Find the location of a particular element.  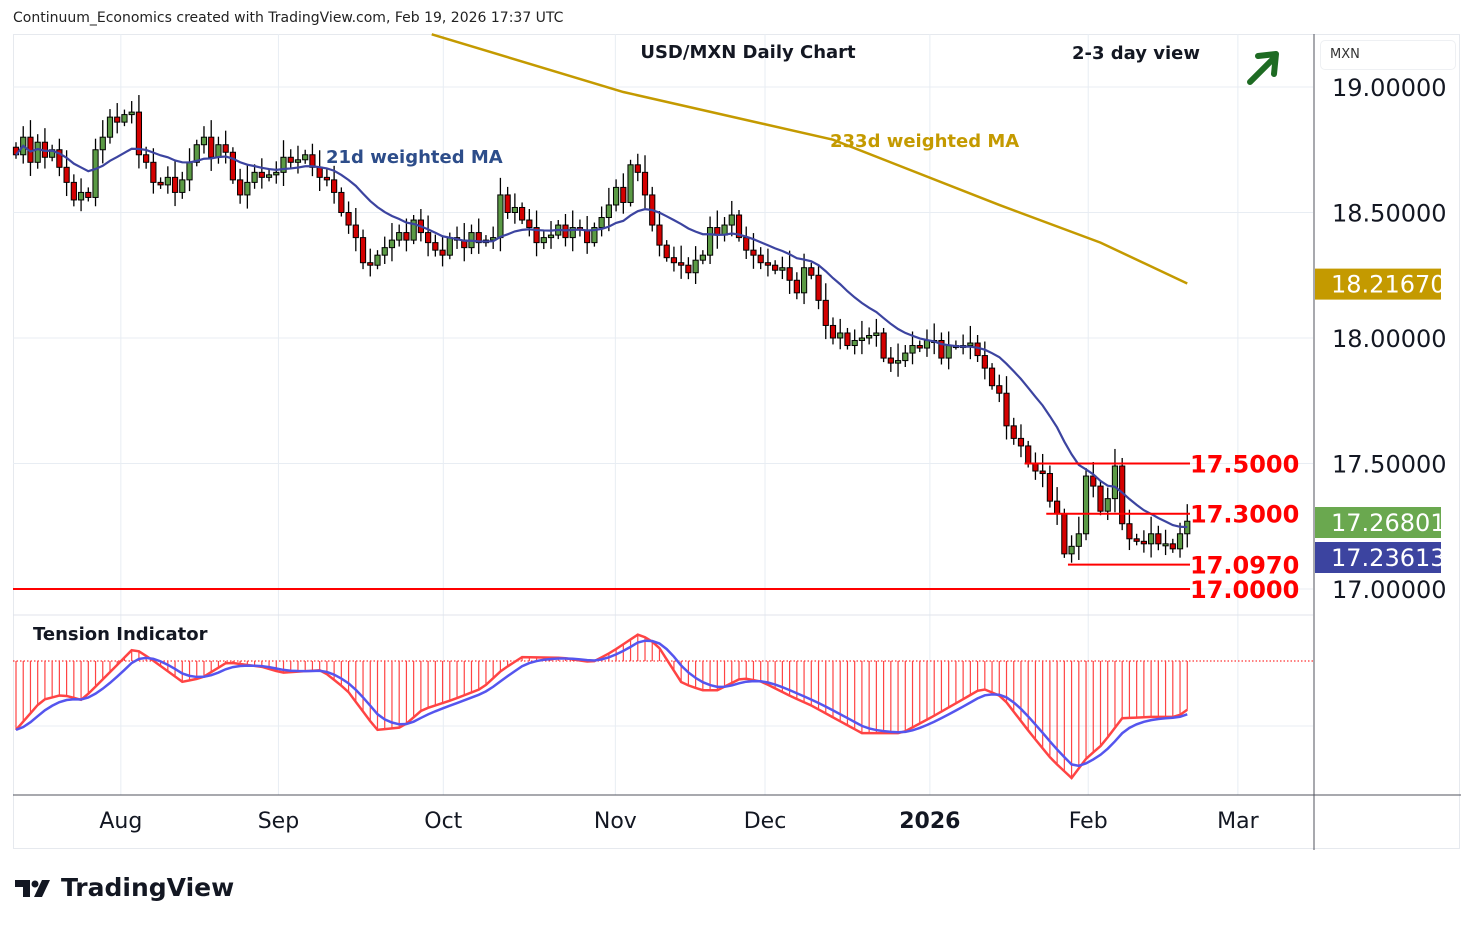

level-label: 17.0000 is located at coordinates (1244, 590).